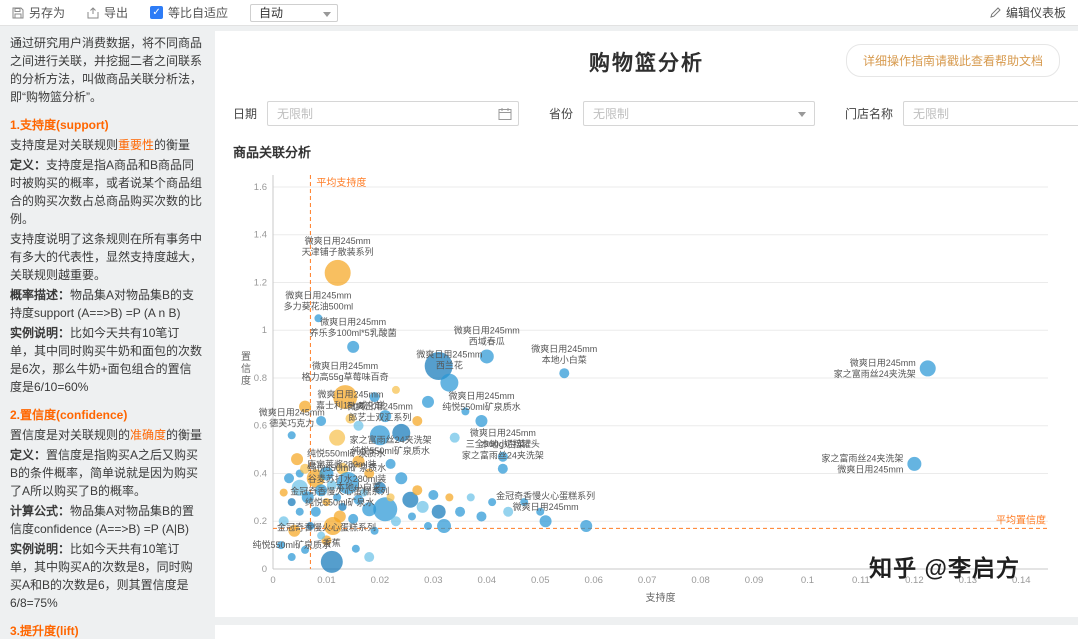 The width and height of the screenshot is (1078, 639). I want to click on export-button: 导出, so click(107, 12).